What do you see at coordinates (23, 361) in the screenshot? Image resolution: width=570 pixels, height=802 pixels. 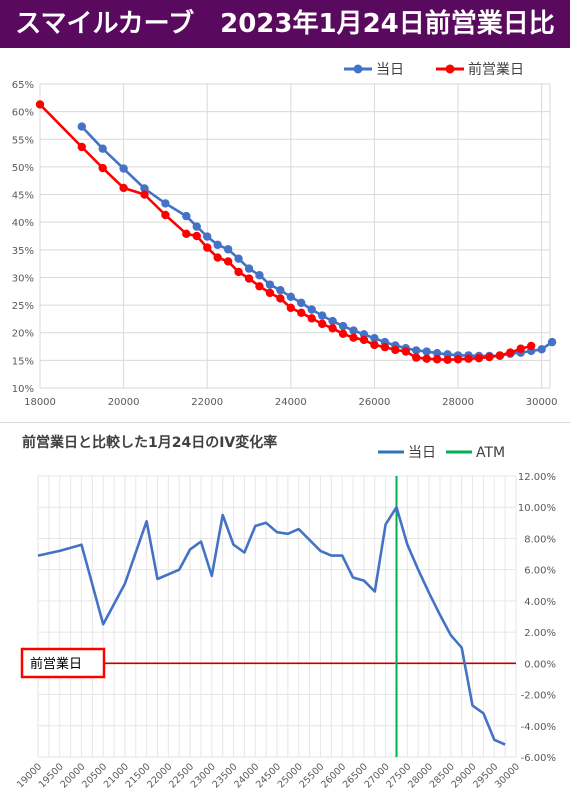 I see `c1-y-tick-label: 15%` at bounding box center [23, 361].